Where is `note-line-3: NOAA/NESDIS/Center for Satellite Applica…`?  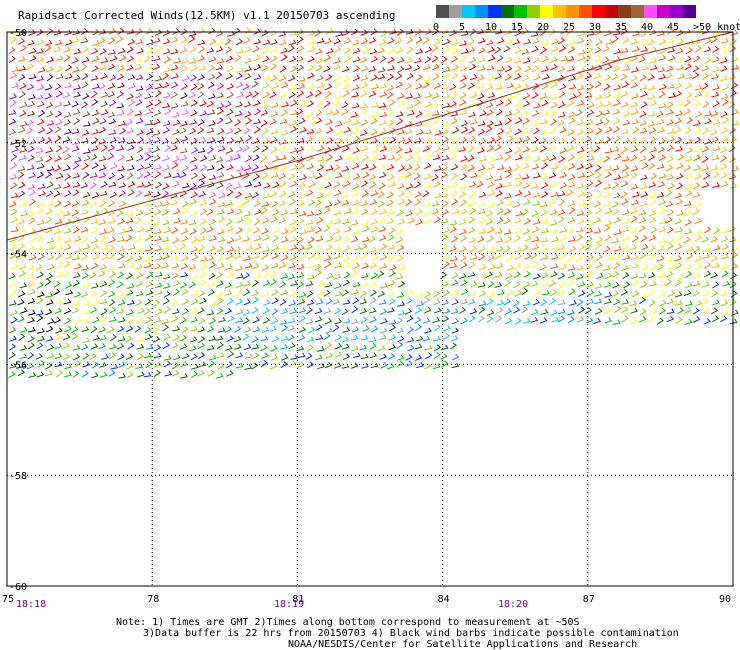 note-line-3: NOAA/NESDIS/Center for Satellite Applica… is located at coordinates (463, 644).